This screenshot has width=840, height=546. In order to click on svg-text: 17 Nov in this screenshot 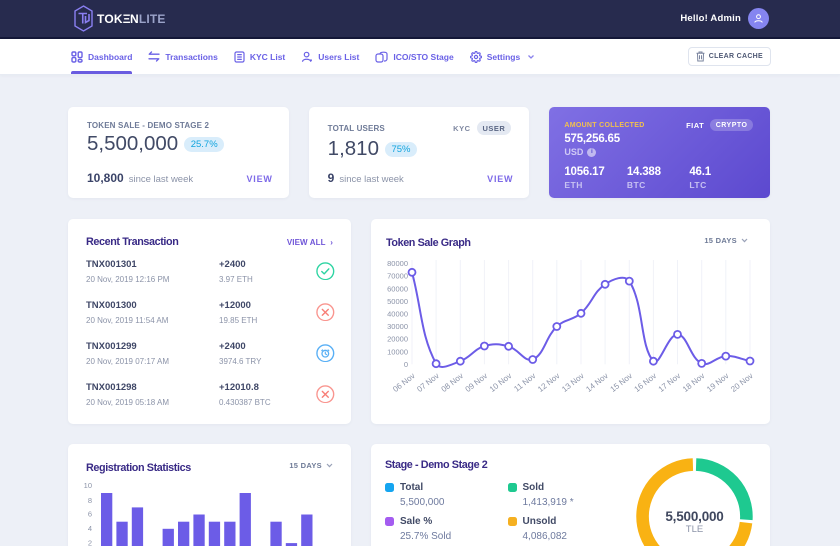, I will do `click(670, 382)`.